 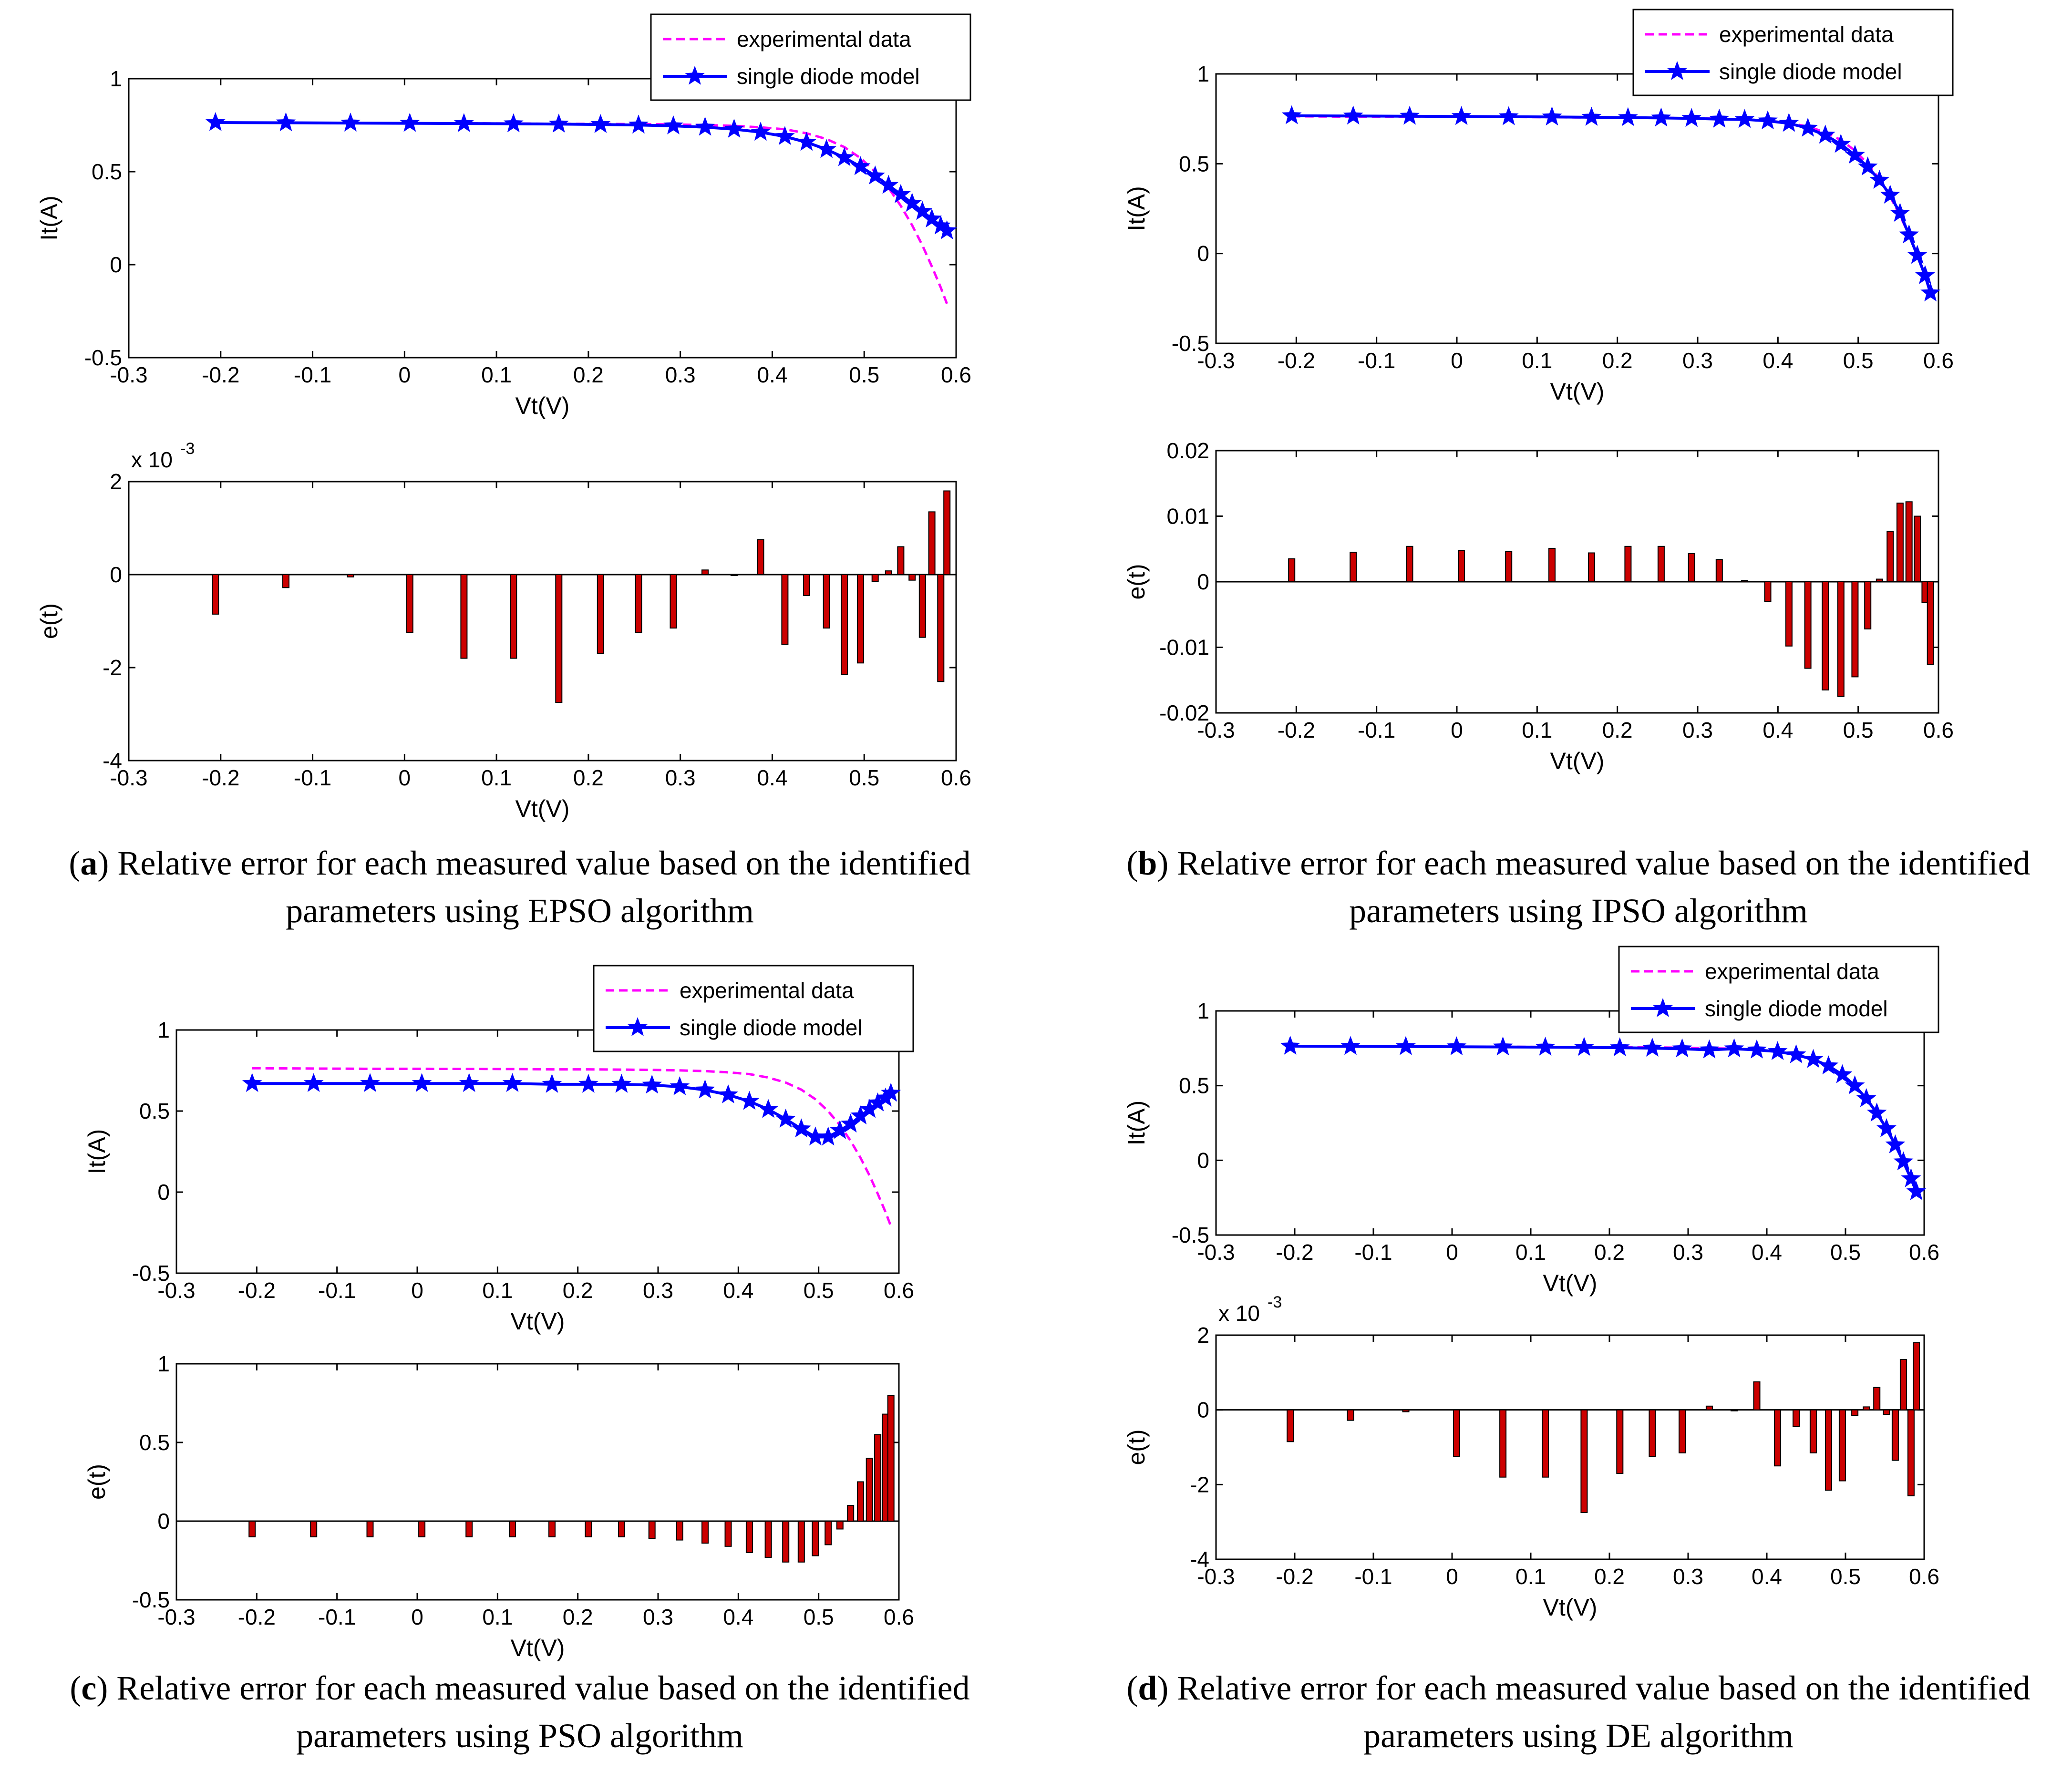 I want to click on x-tick-label: 0.3, so click(x=680, y=374).